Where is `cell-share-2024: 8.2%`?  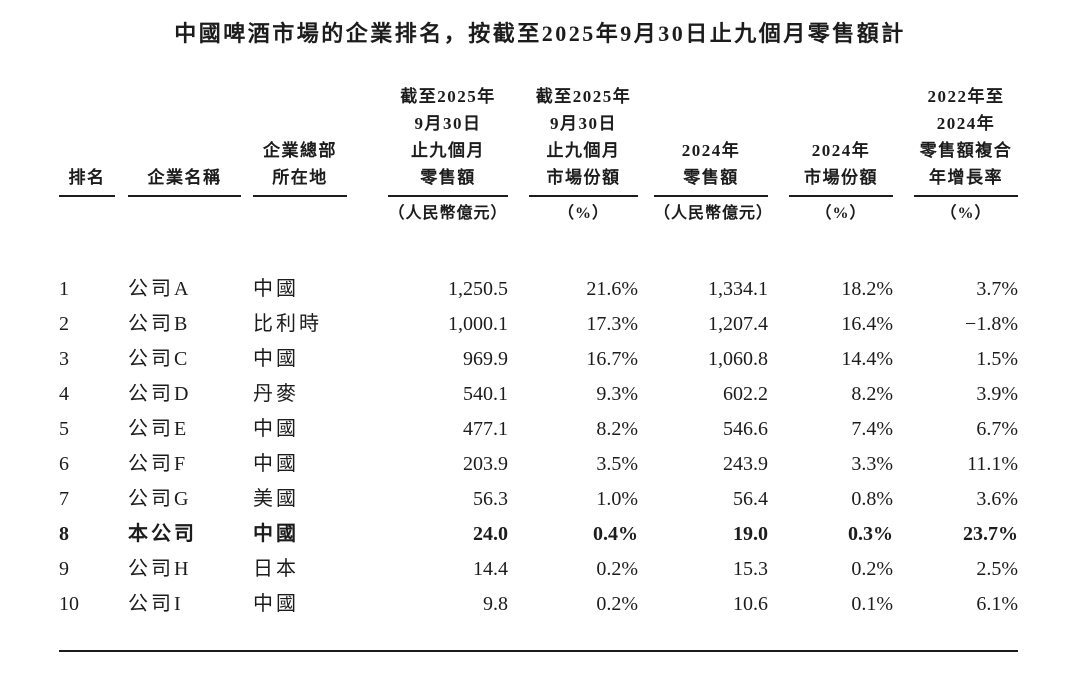
cell-share-2024: 8.2% is located at coordinates (872, 394).